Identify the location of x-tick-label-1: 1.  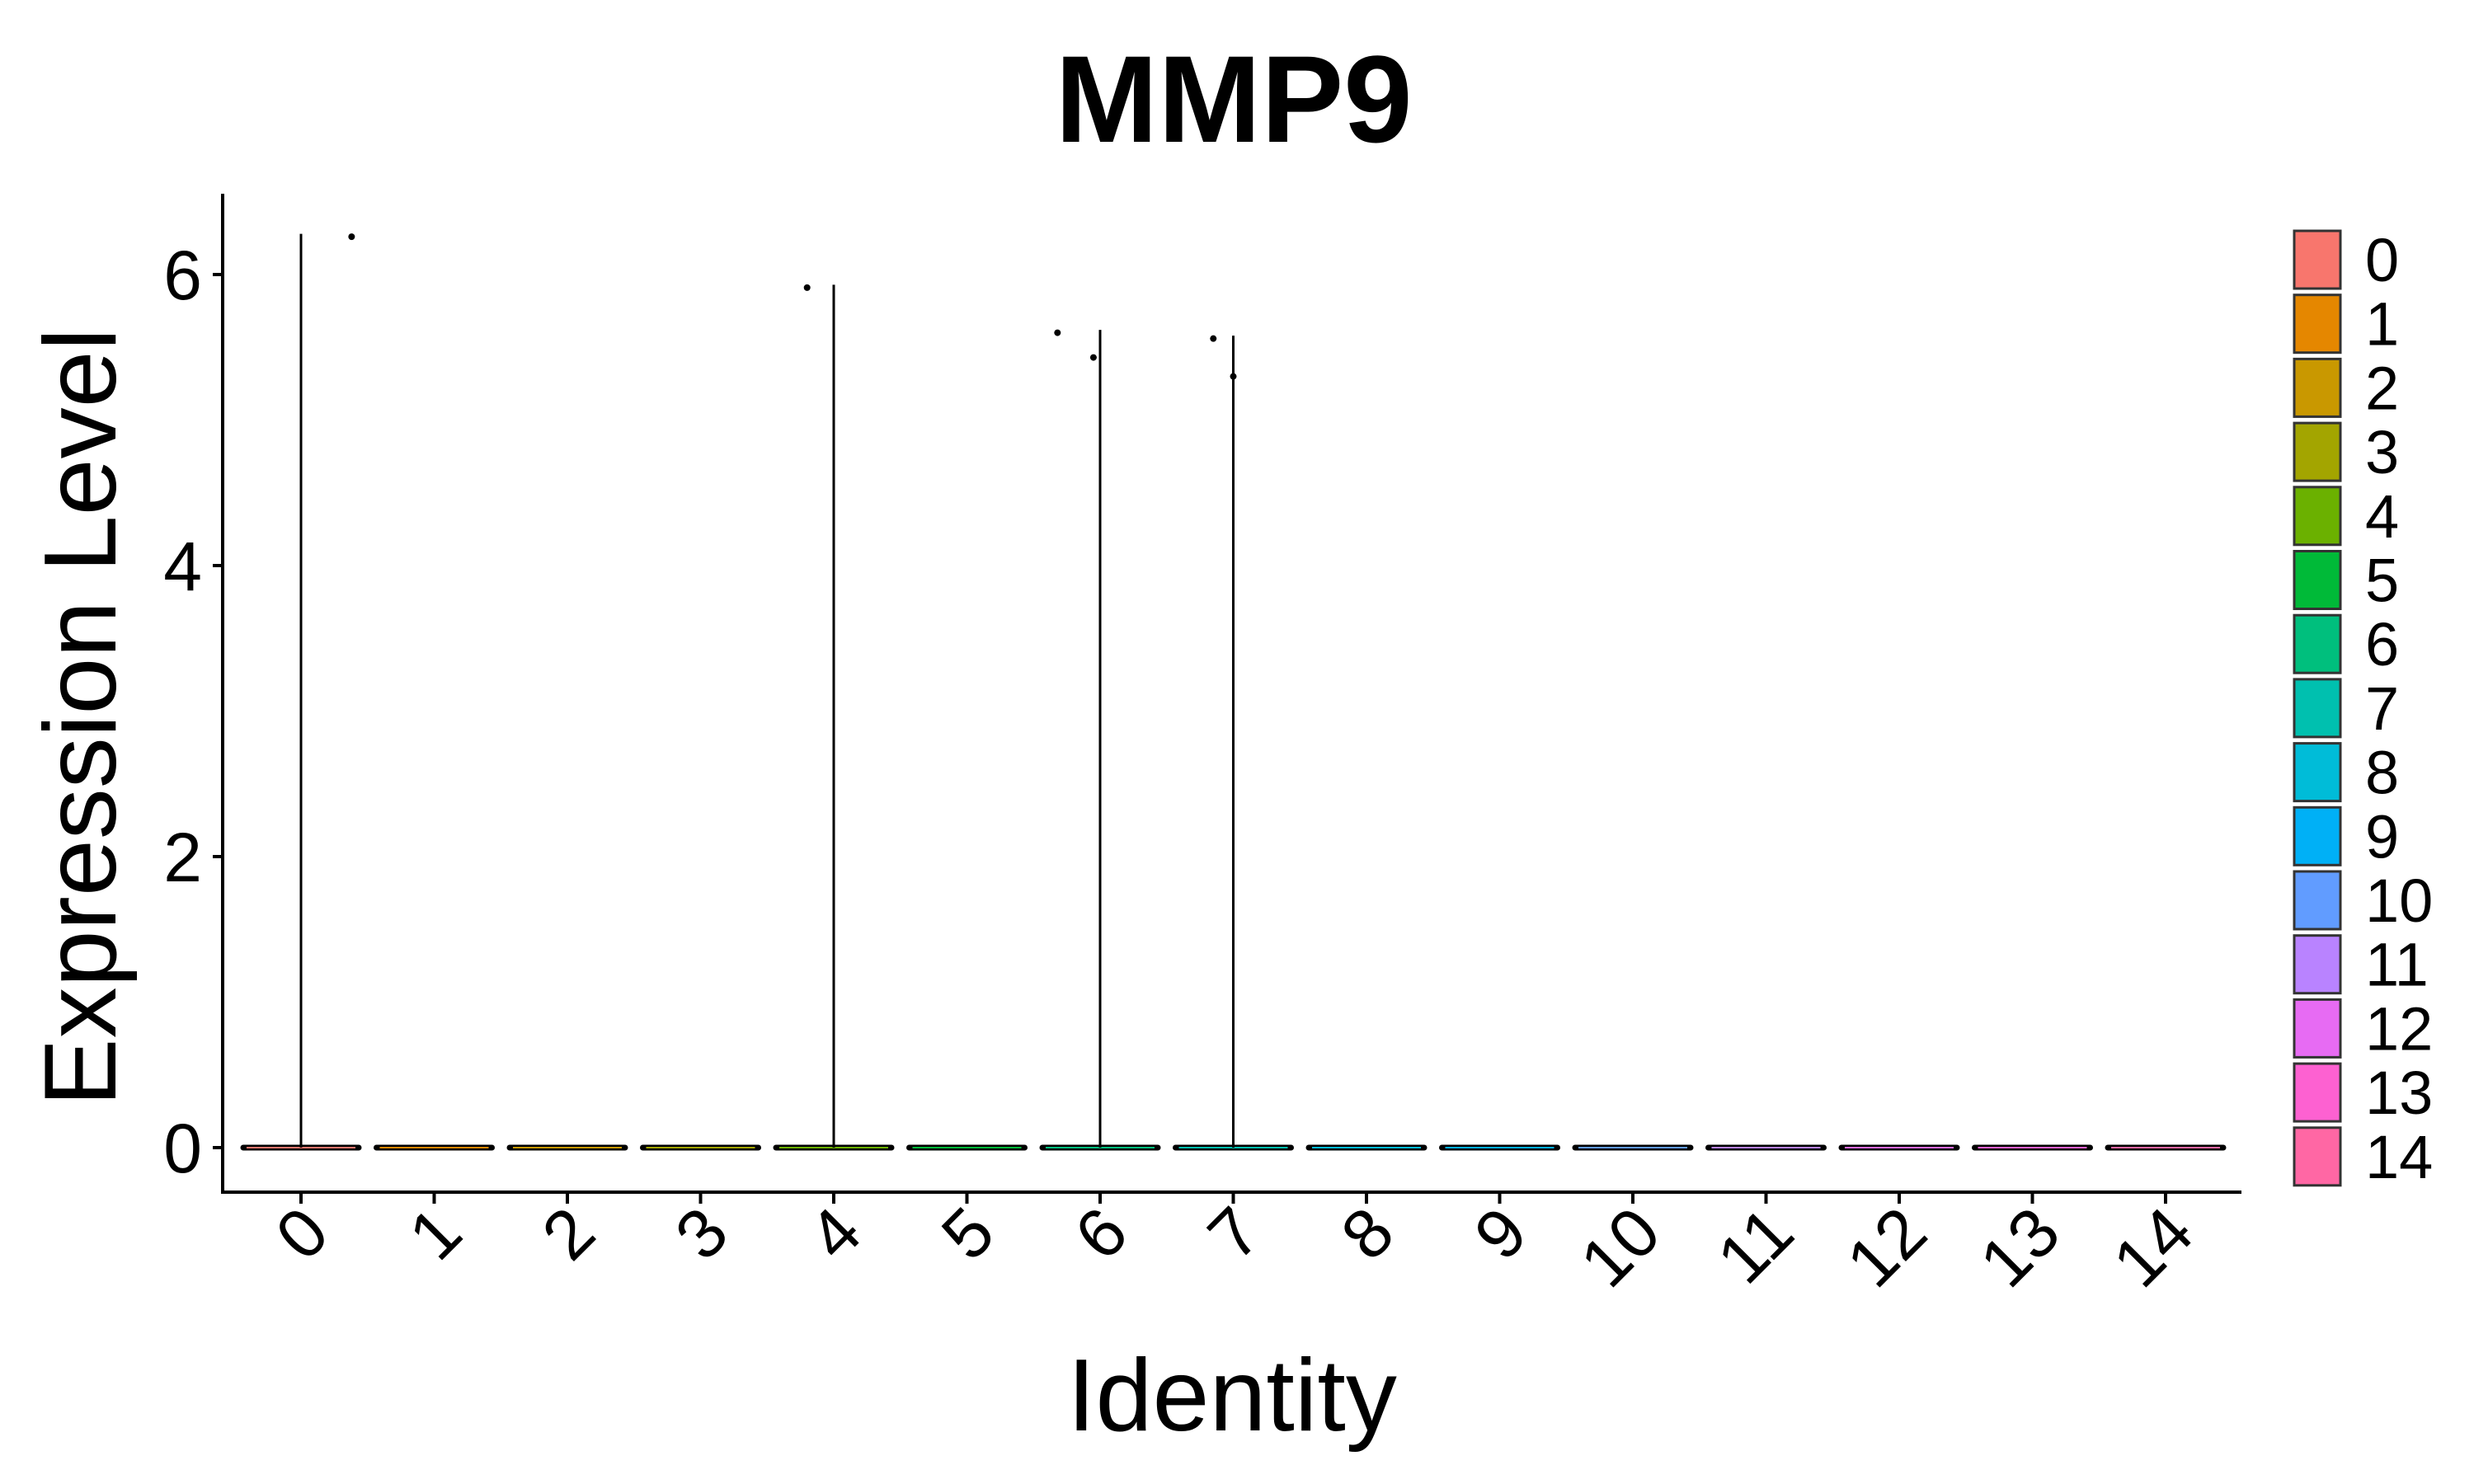
(435, 1233).